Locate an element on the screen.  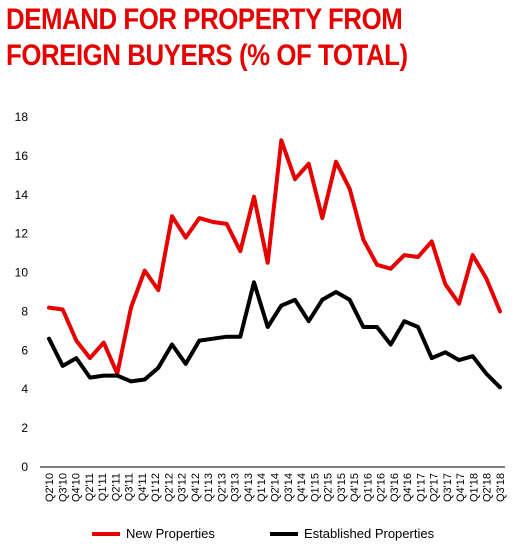
x-tick-label: Q2'13 is located at coordinates (222, 487).